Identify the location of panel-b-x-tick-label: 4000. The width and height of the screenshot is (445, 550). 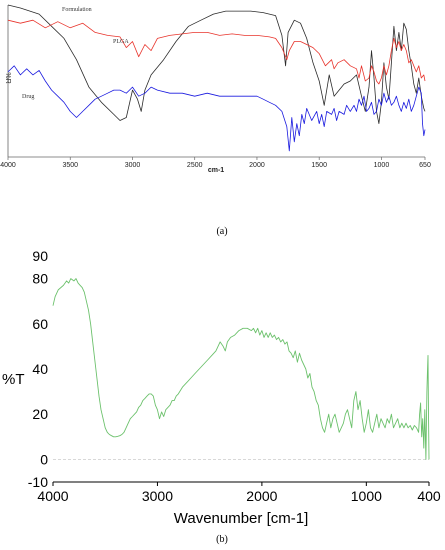
(52, 496).